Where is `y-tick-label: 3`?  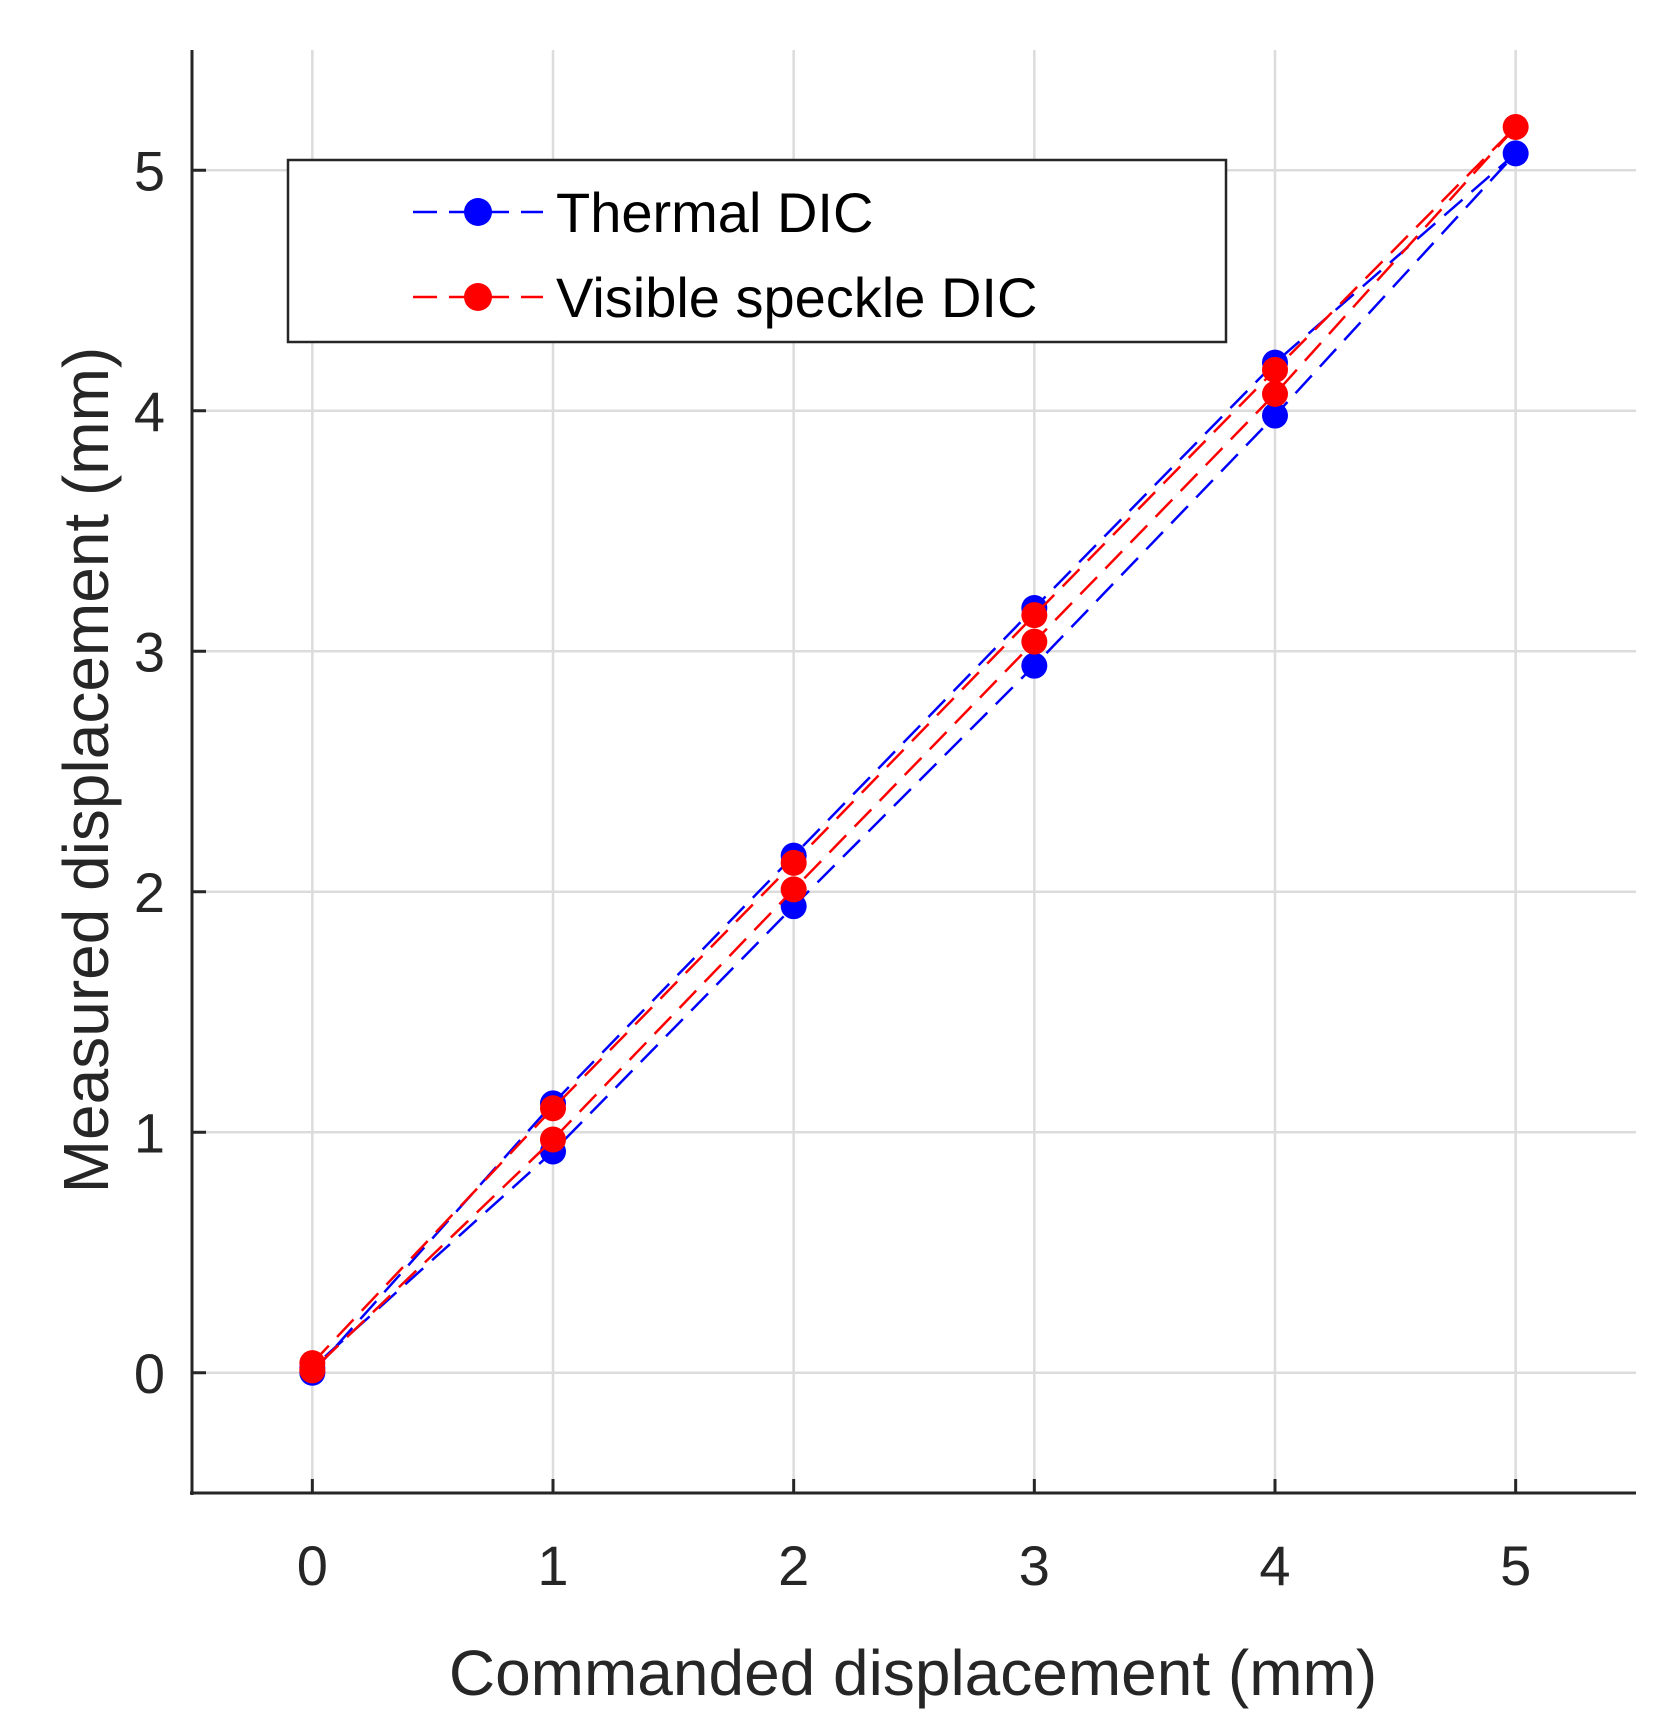
y-tick-label: 3 is located at coordinates (149, 651).